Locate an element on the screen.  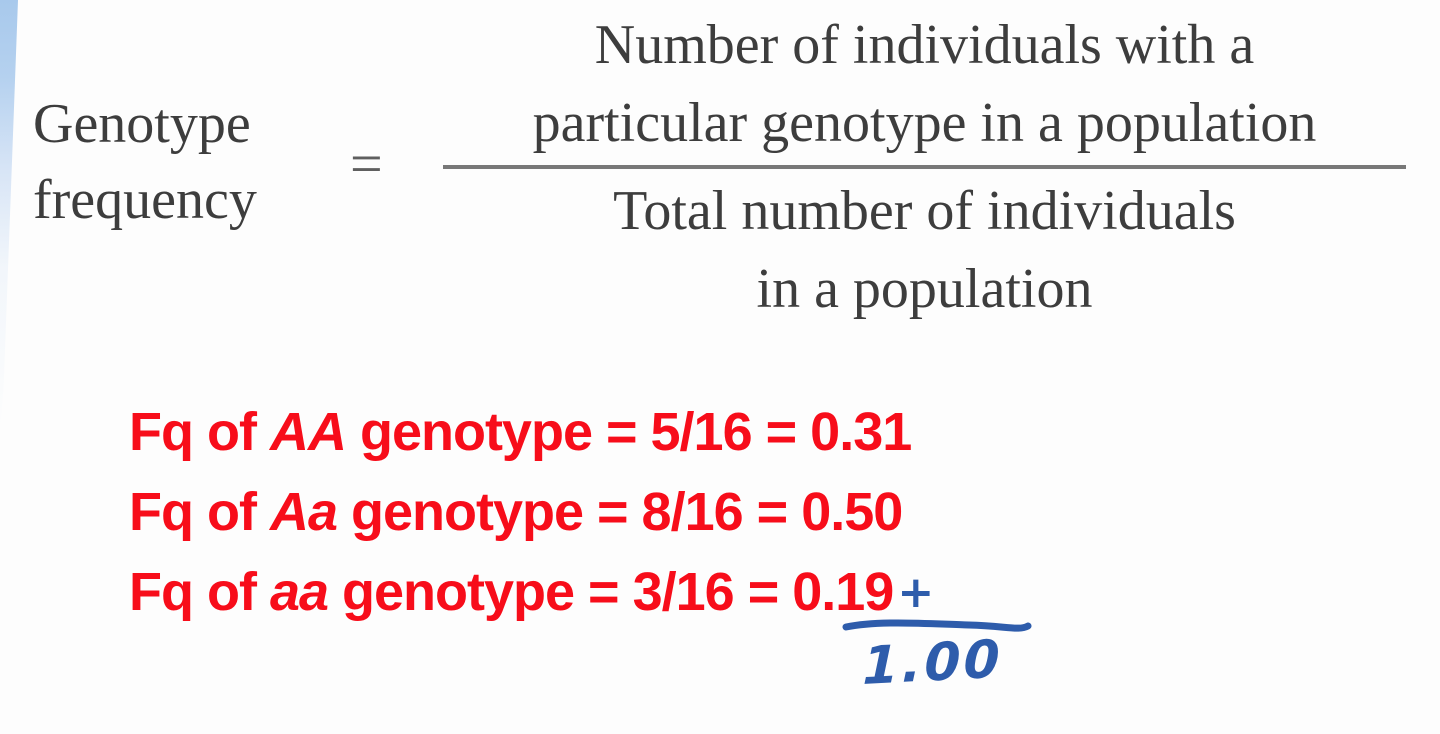
fq-result: genotype = 8/16 = 0.50 is located at coordinates (619, 512).